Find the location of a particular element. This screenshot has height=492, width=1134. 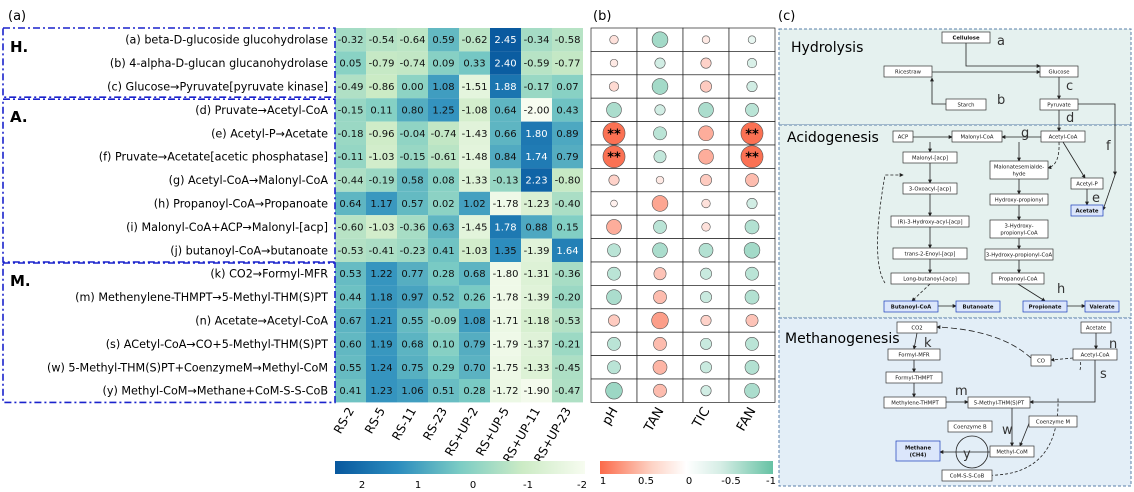

cell-value: -0.64 is located at coordinates (413, 40).